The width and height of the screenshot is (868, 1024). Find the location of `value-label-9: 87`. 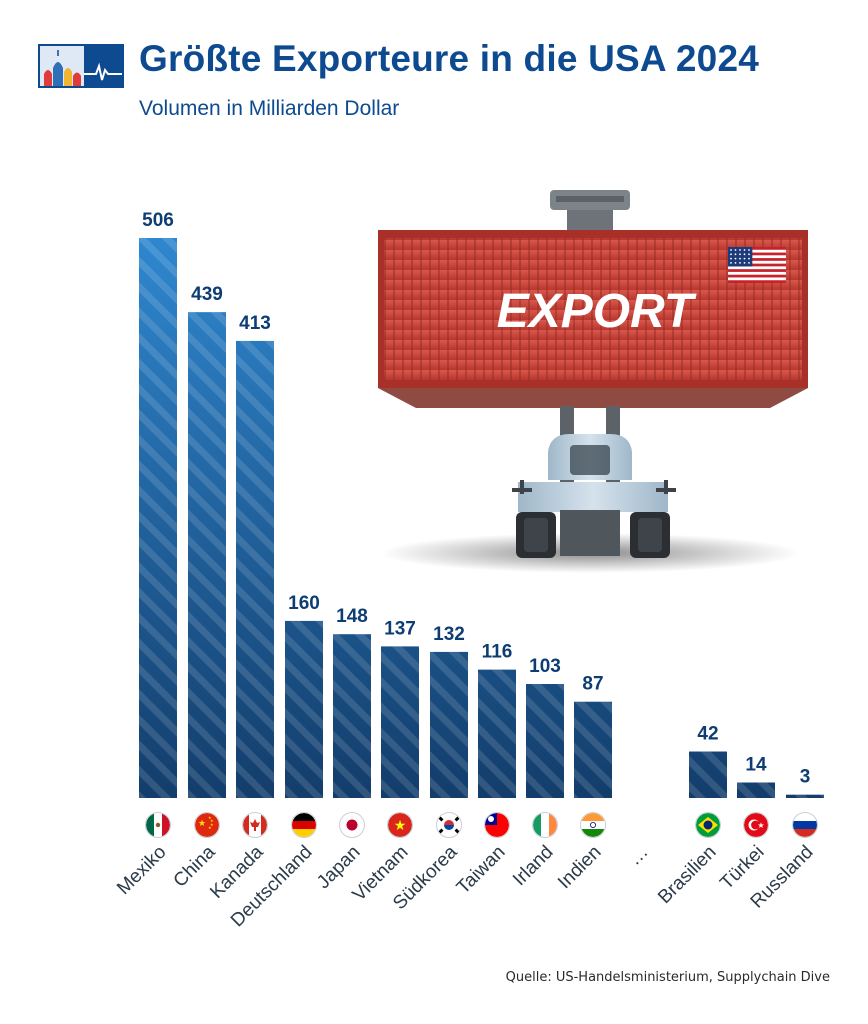

value-label-9: 87 is located at coordinates (592, 684).